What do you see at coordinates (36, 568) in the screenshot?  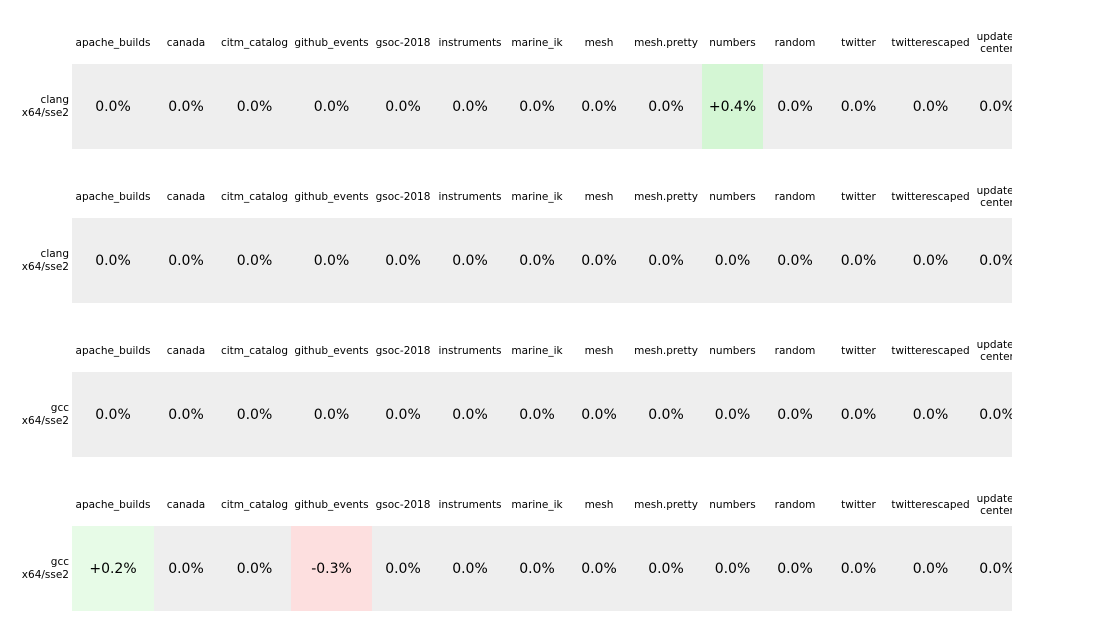 I see `row-label: gcc x64/sse2` at bounding box center [36, 568].